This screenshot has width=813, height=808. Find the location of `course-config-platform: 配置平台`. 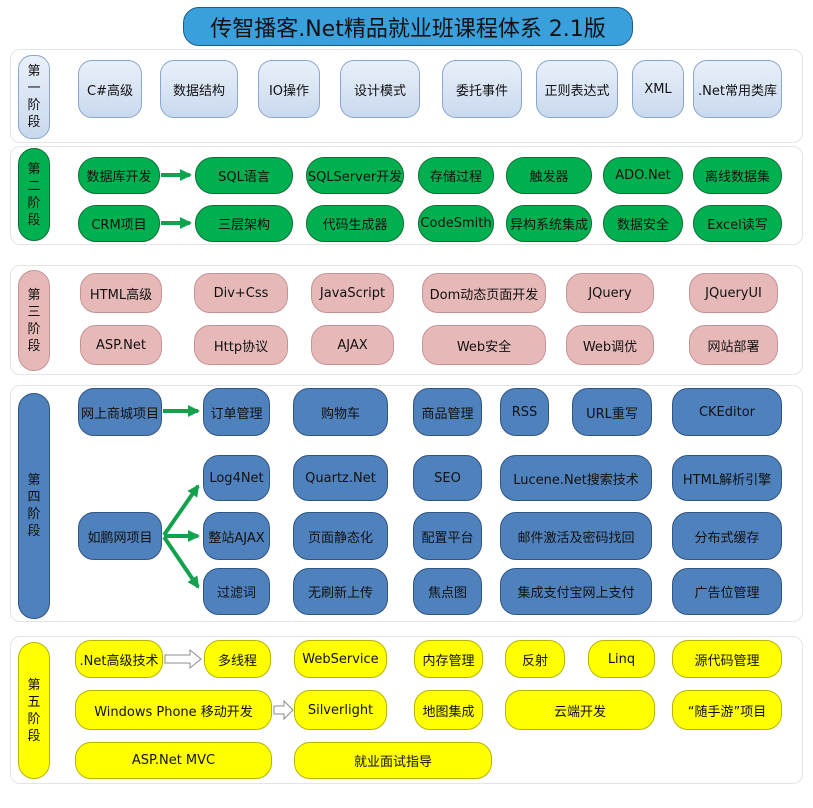

course-config-platform: 配置平台 is located at coordinates (447, 536).